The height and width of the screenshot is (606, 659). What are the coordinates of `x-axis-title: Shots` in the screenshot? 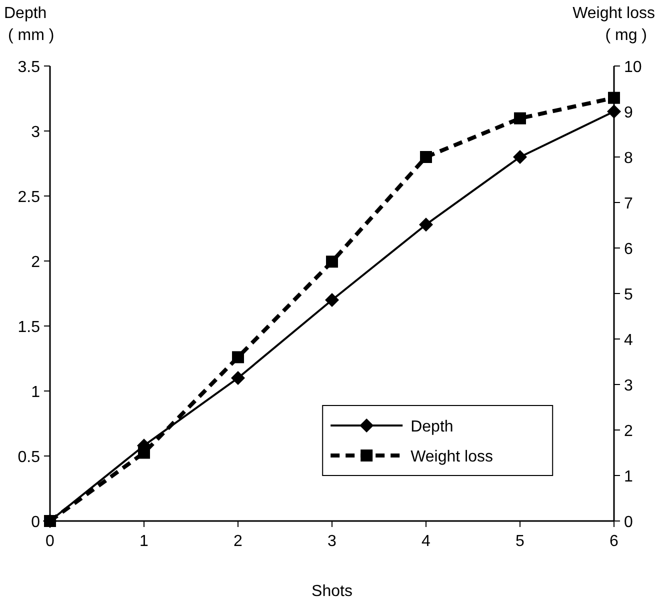 It's located at (332, 591).